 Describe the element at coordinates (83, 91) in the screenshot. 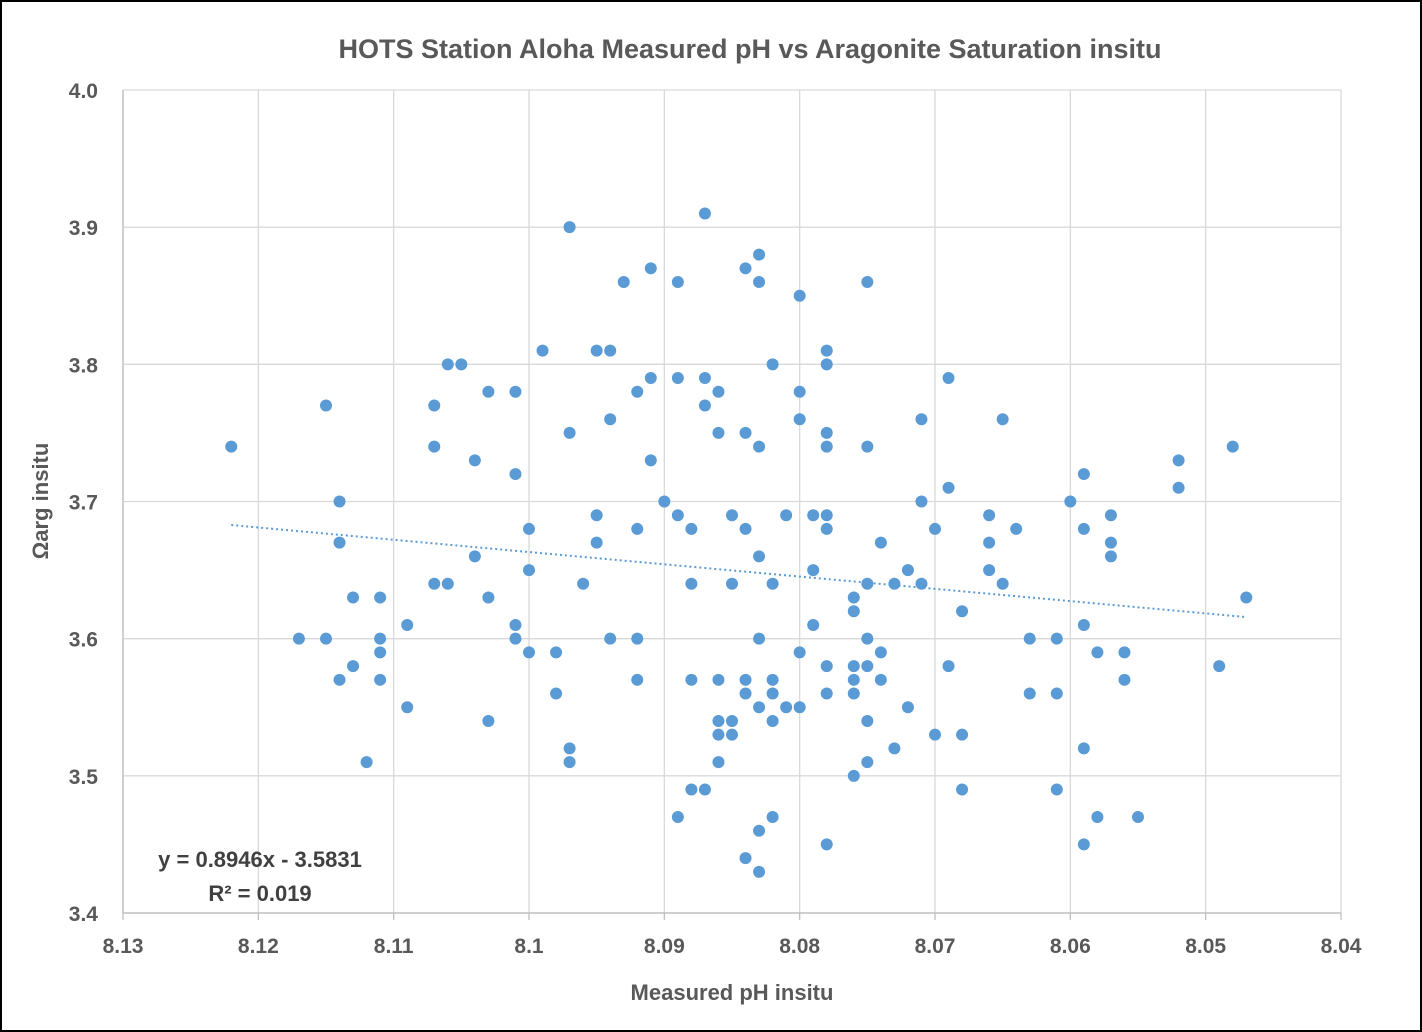

I see `y-tick-label: 4.0` at that location.